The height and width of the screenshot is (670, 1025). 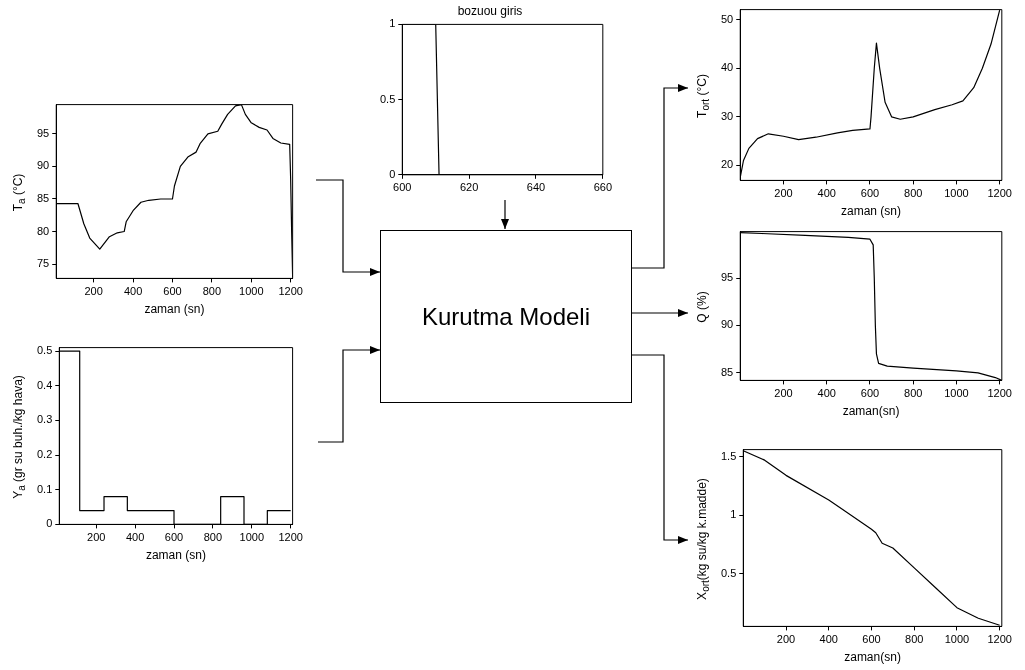 I want to click on y-tick-label: 40, so click(x=727, y=67).